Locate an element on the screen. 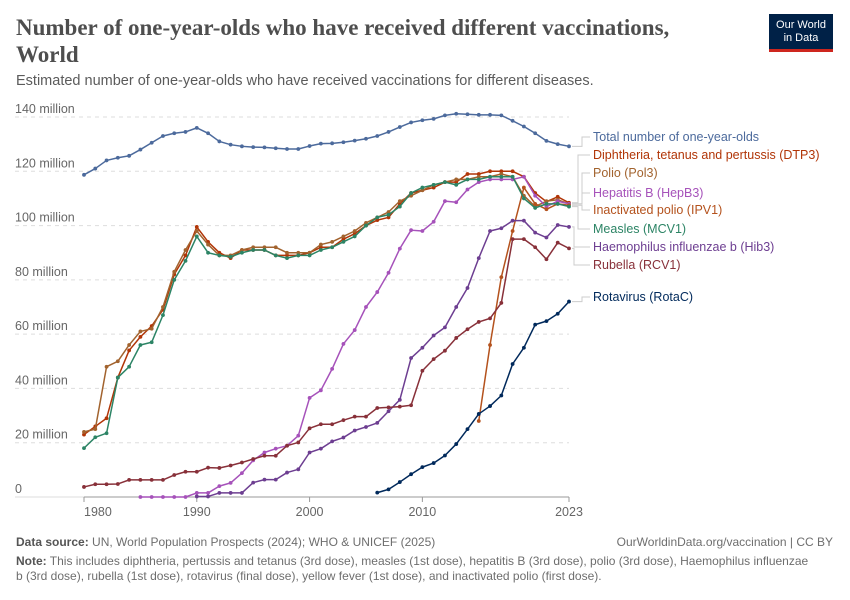 The image size is (850, 600). y-tick-label: 40 million is located at coordinates (41, 380).